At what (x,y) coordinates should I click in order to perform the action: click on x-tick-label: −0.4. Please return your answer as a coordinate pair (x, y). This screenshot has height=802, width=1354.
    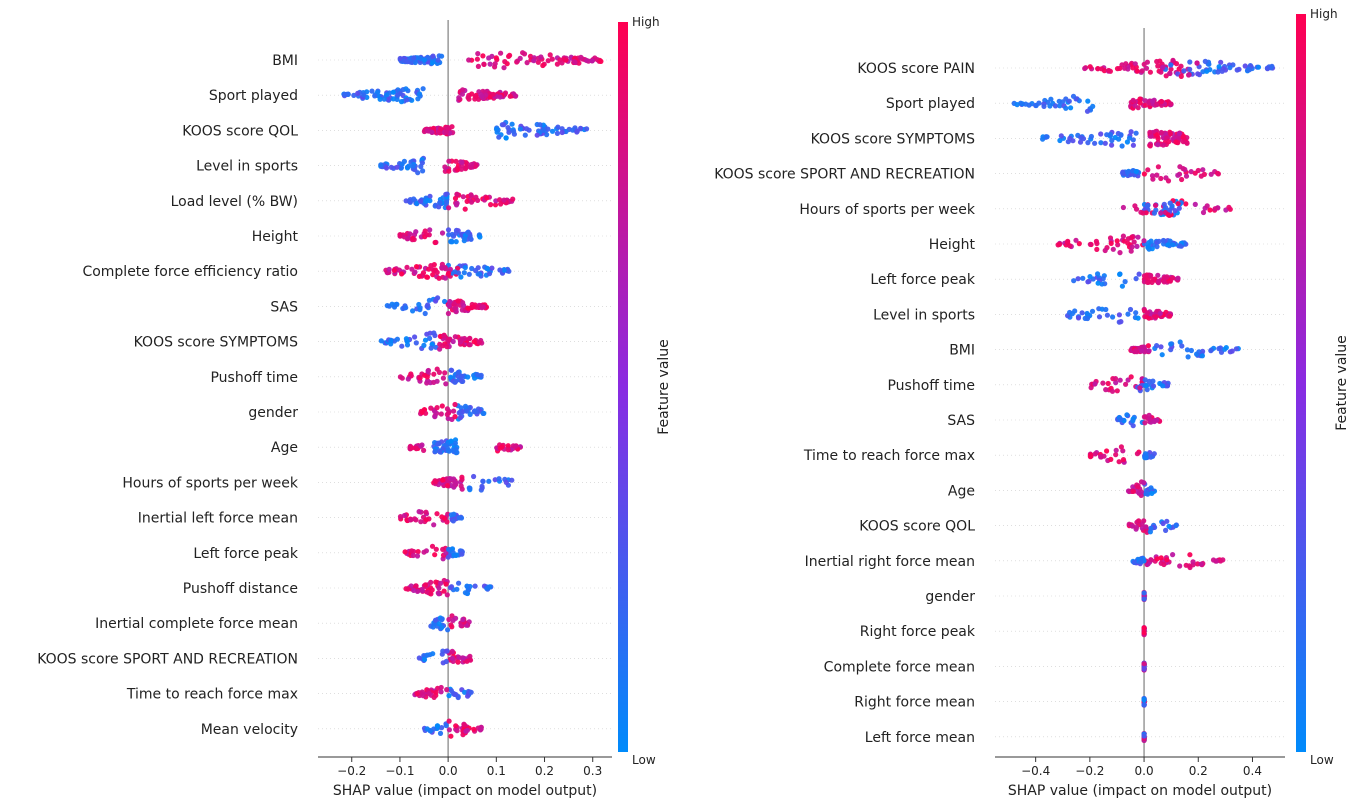
    Looking at the image, I should click on (1035, 771).